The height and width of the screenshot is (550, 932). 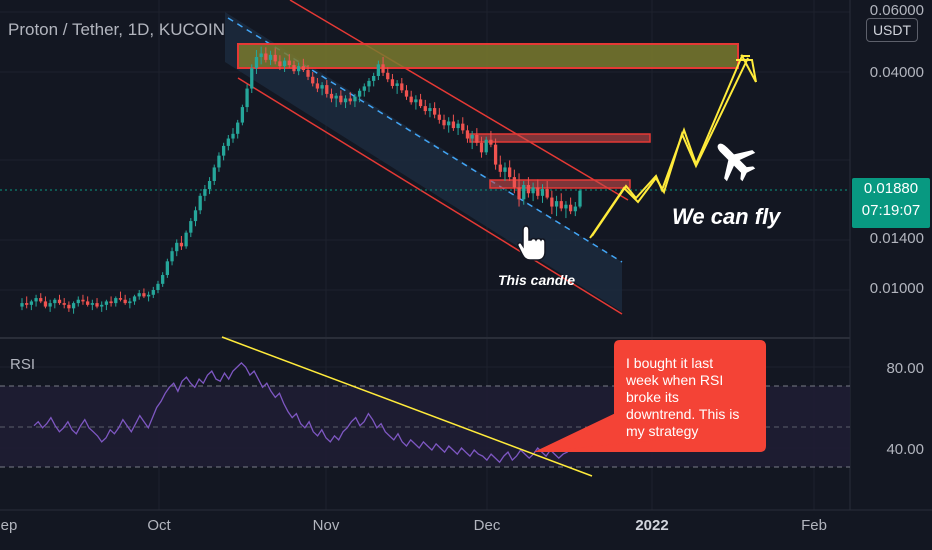 I want to click on x-tick-label: Sep, so click(x=9, y=525).